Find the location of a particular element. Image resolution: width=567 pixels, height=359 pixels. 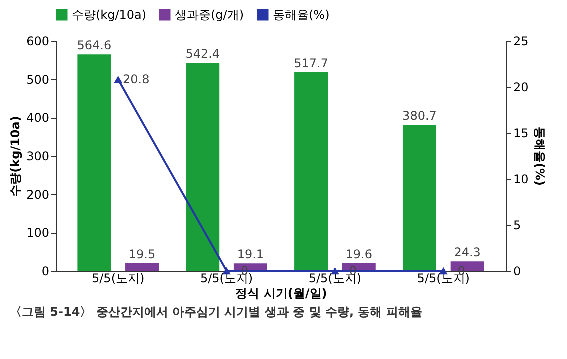

y2-tick-label: 5 is located at coordinates (518, 225).